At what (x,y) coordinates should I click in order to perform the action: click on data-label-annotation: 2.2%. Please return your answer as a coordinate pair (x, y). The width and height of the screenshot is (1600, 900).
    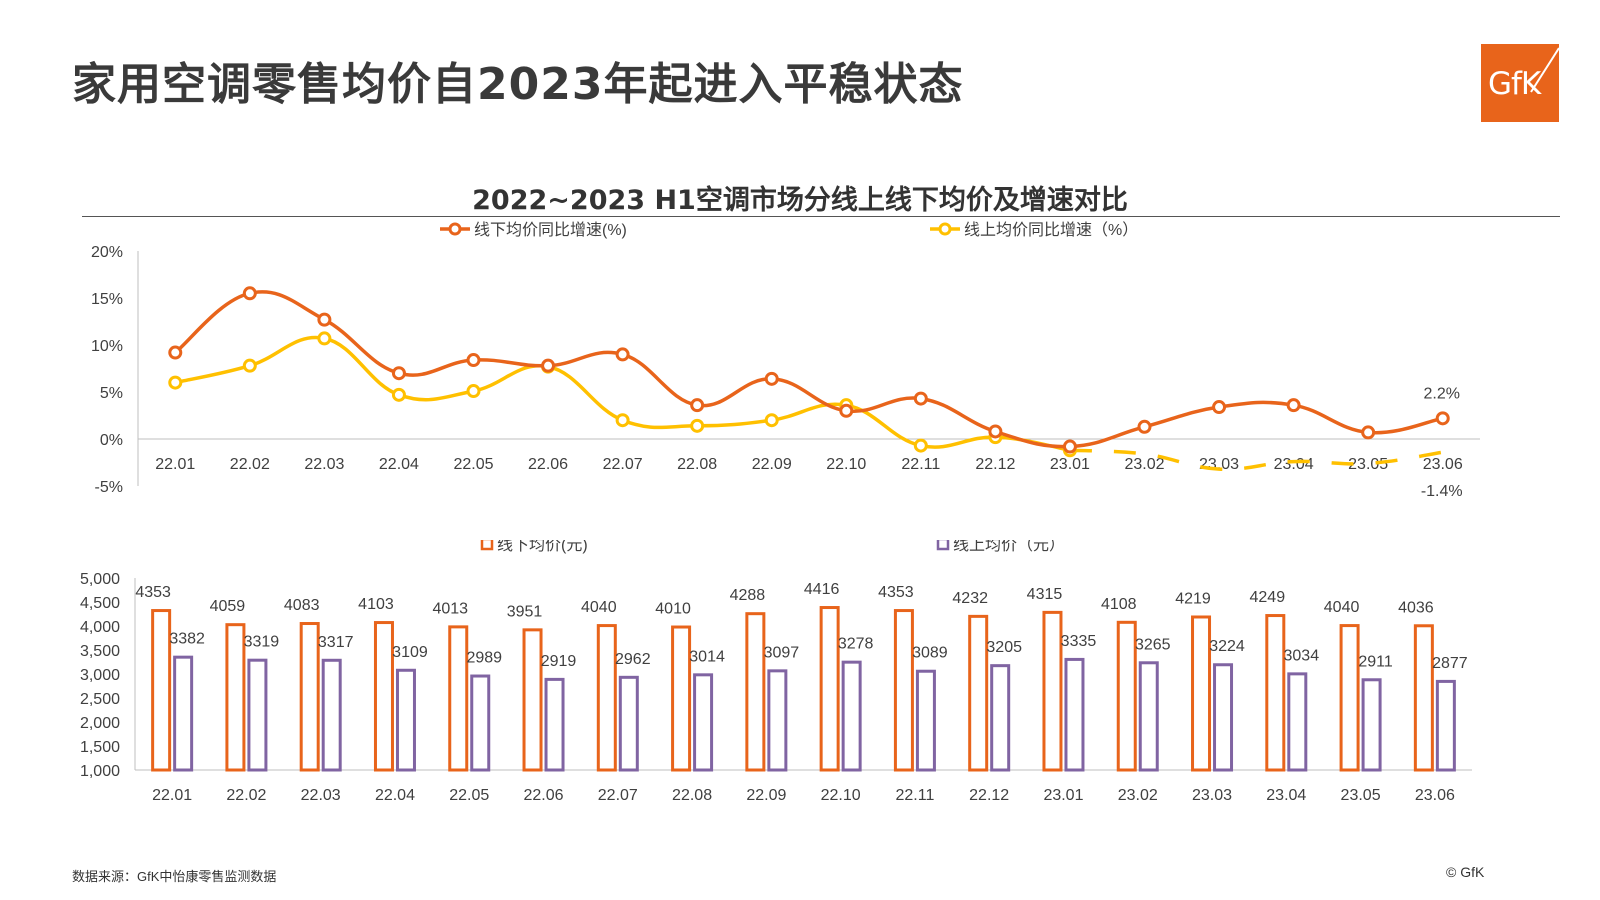
    Looking at the image, I should click on (1441, 393).